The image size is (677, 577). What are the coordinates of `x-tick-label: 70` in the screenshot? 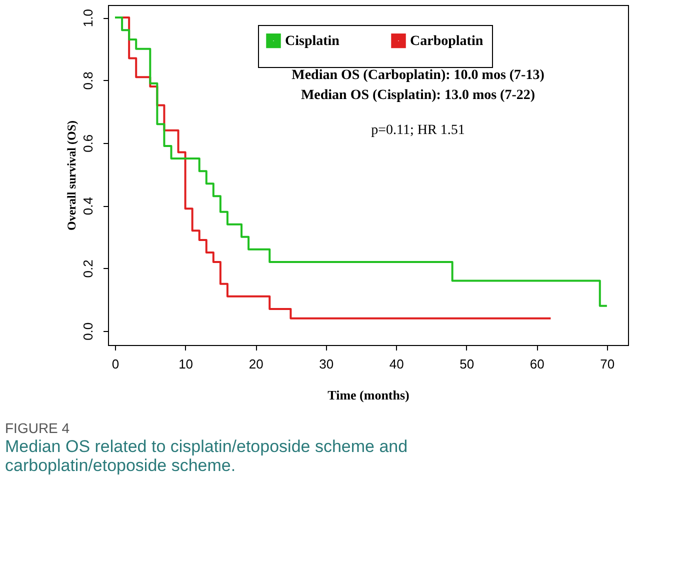 It's located at (607, 364).